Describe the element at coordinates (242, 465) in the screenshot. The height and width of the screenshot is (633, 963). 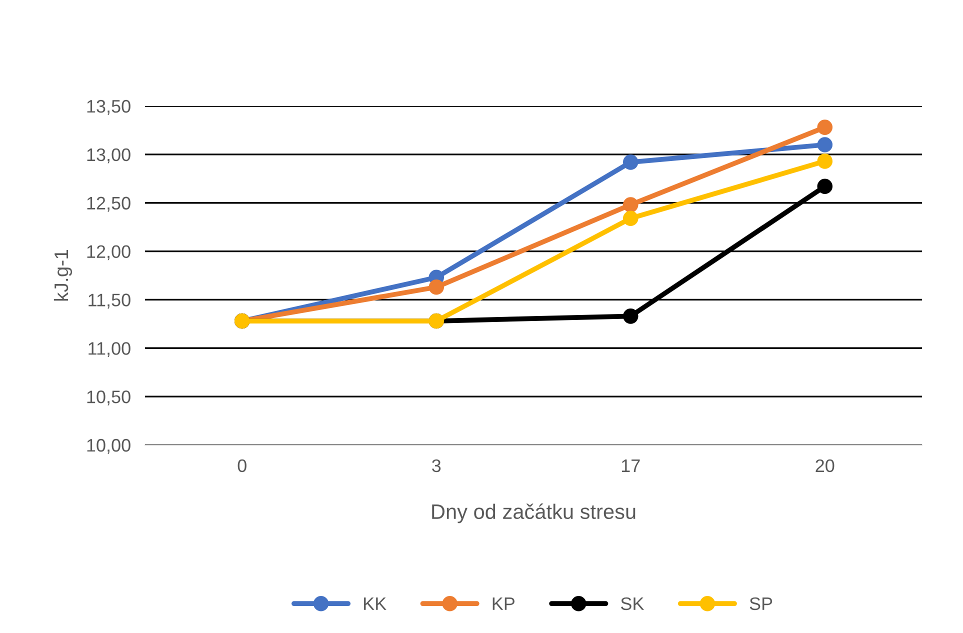
I see `x-tick-label: 0` at that location.